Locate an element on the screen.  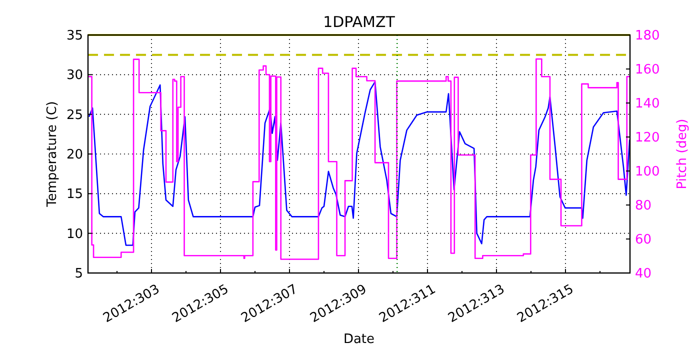
y2-tick-label: 40 is located at coordinates (643, 274).